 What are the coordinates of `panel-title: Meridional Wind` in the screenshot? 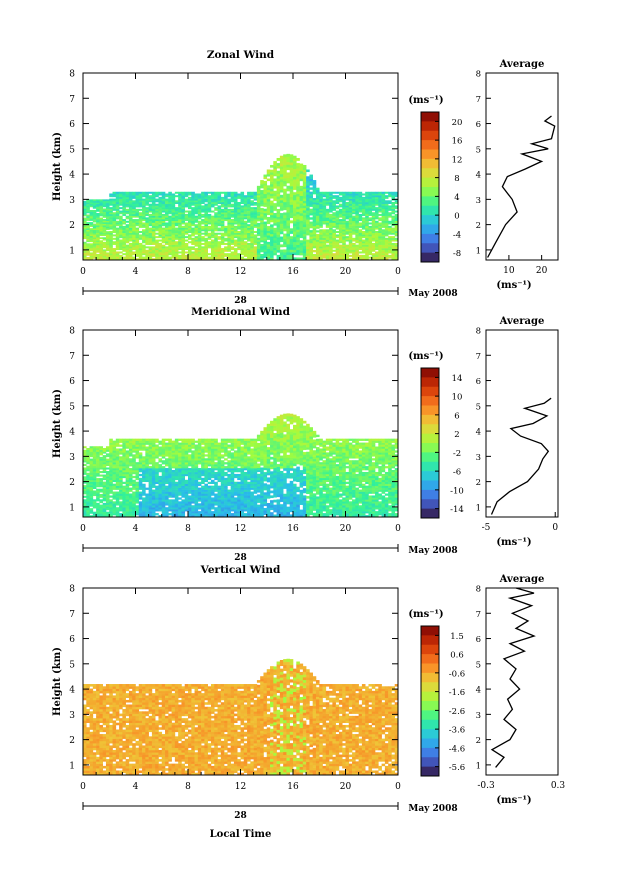 It's located at (240, 312).